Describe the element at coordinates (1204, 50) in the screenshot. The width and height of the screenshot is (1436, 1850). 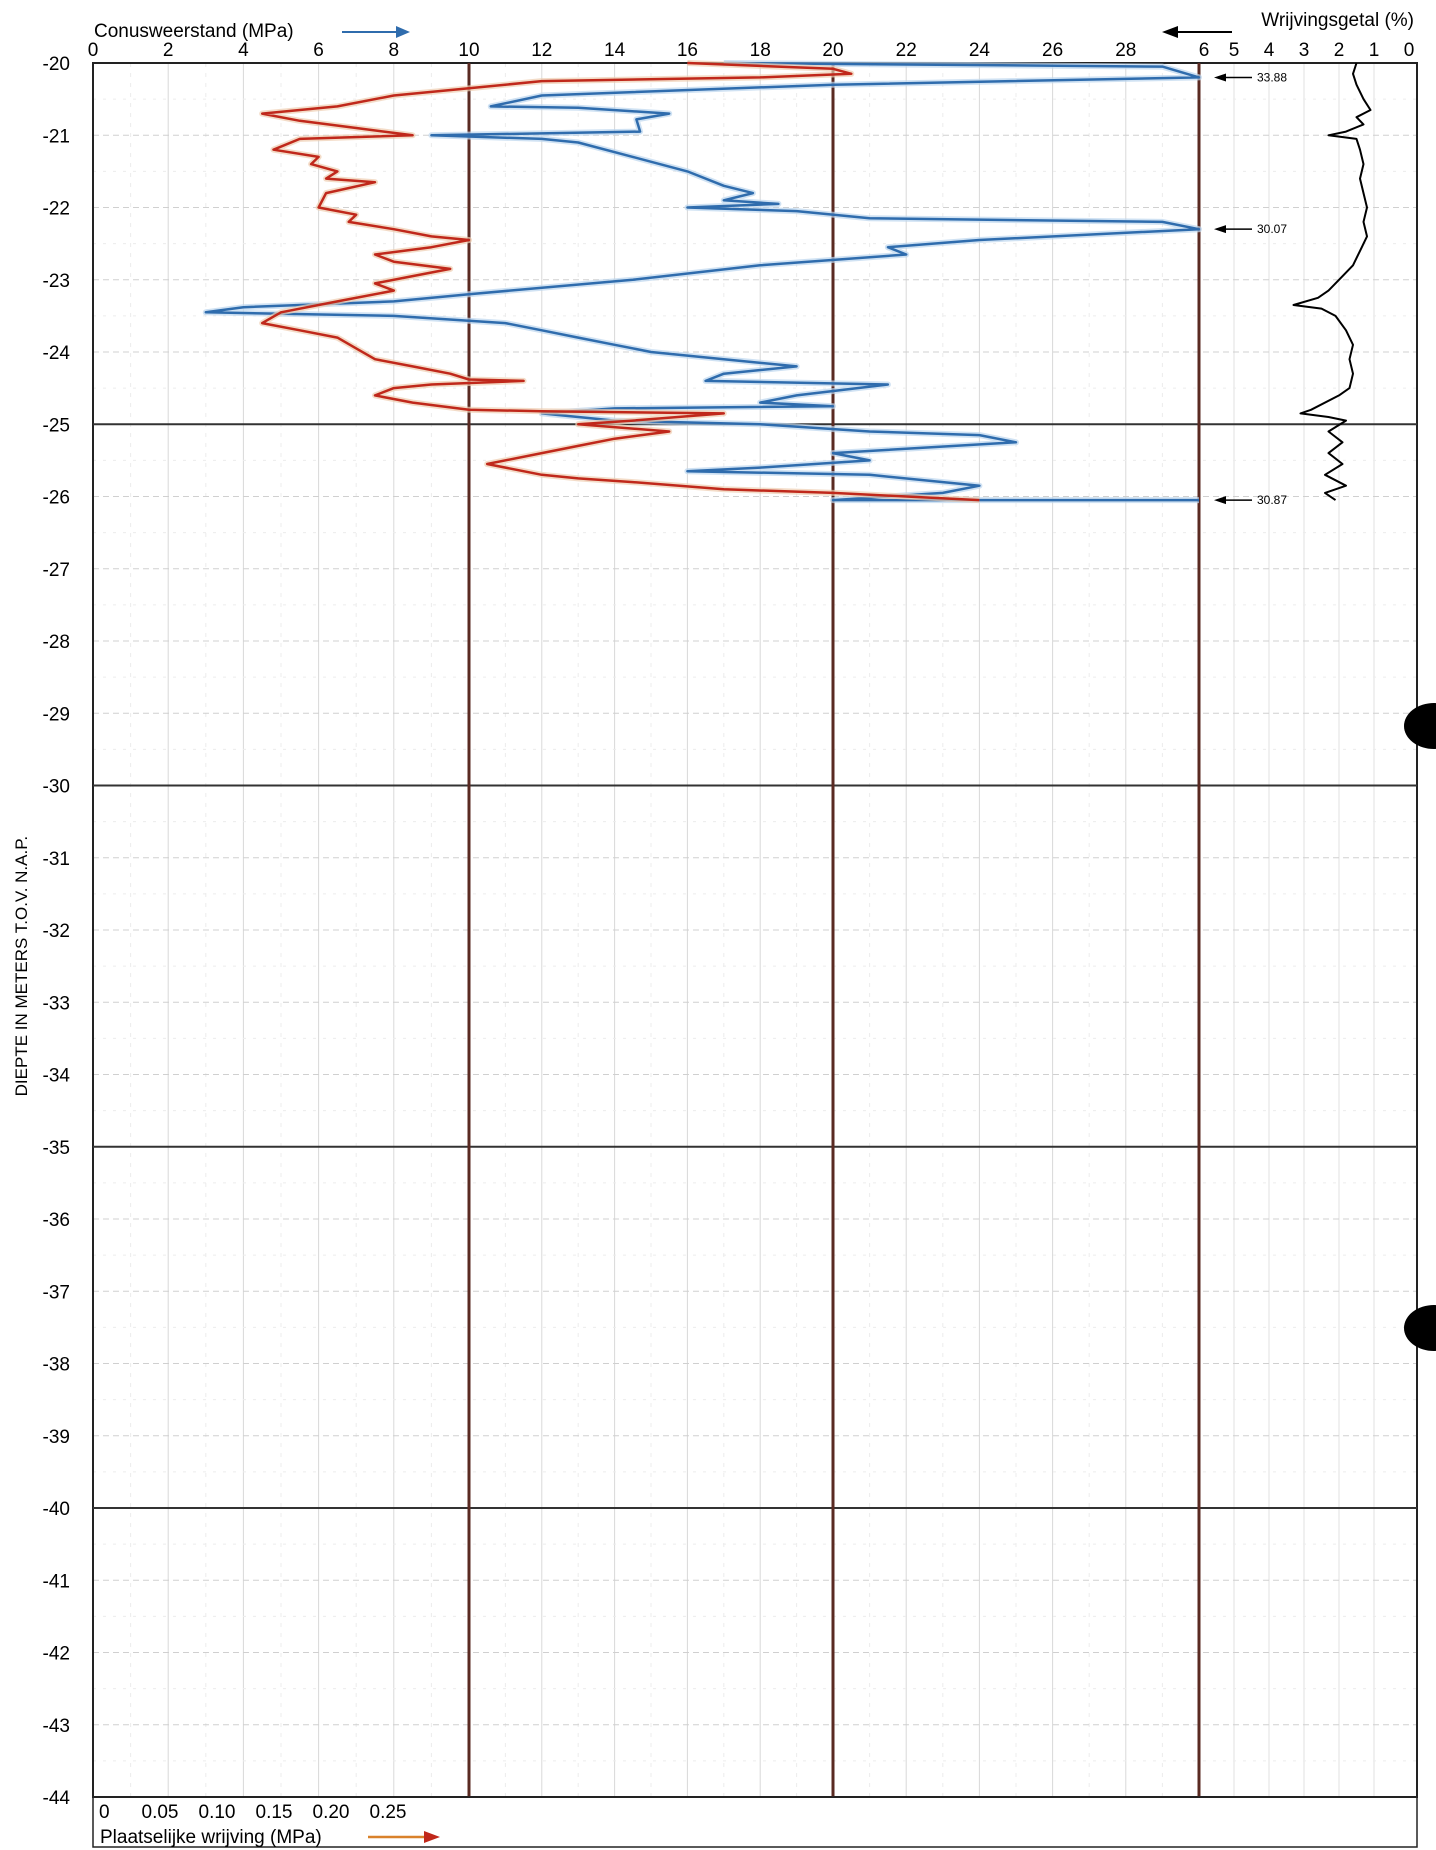
I see `x2-tick-label: 6` at that location.